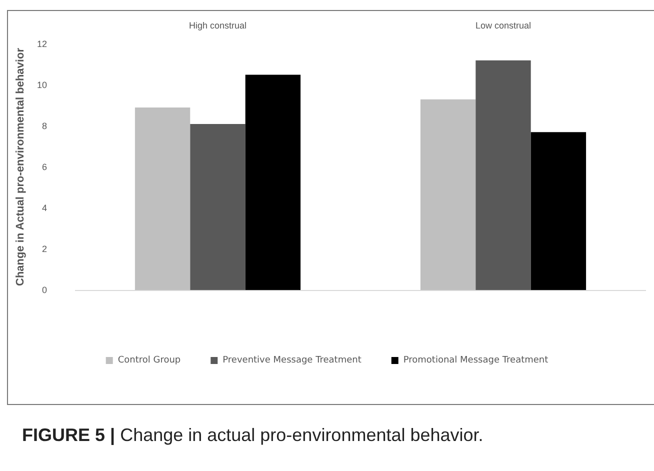 This screenshot has height=471, width=654. What do you see at coordinates (44, 126) in the screenshot?
I see `y-tick-label: 8` at bounding box center [44, 126].